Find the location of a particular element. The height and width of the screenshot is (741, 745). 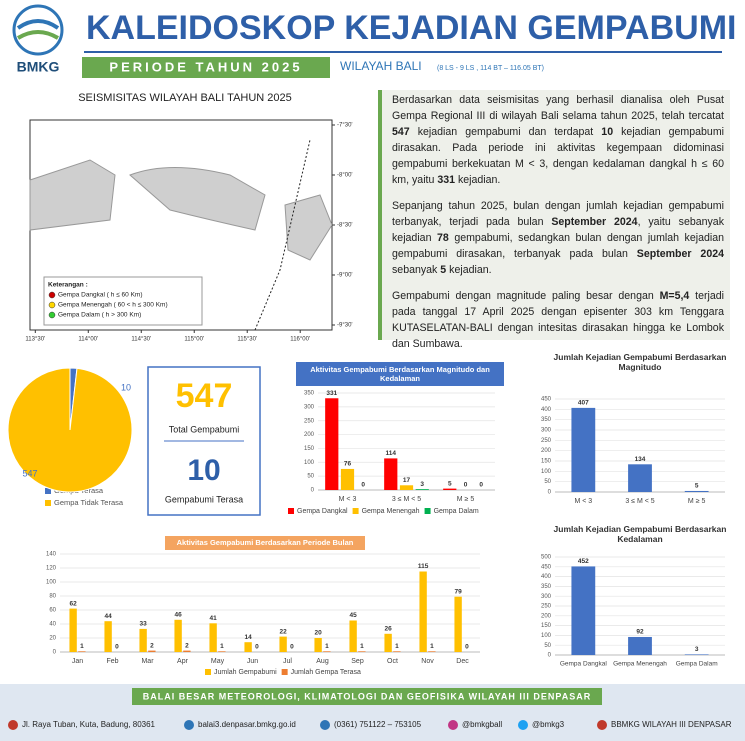

contact: (0361) 751122 – 753105 is located at coordinates (378, 724).